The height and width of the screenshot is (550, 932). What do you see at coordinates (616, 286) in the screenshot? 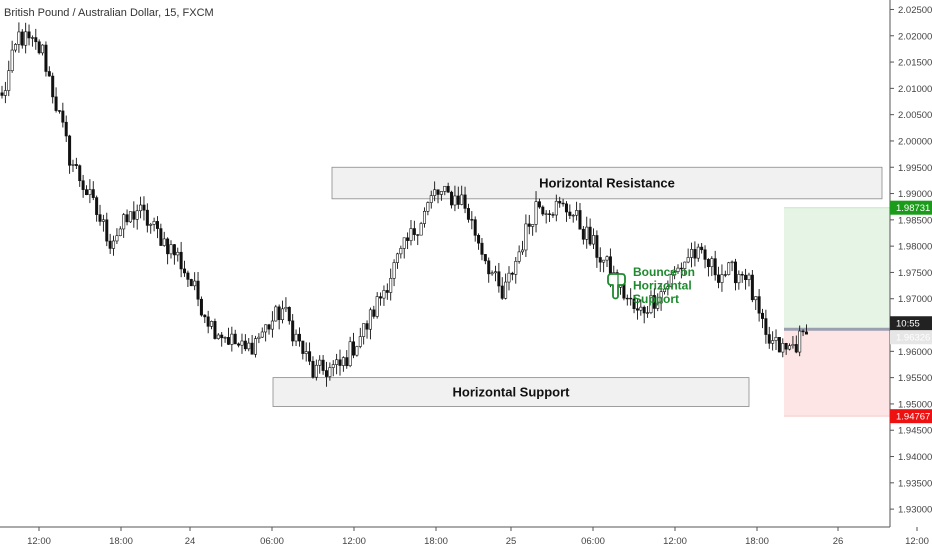
I see `hand-shape` at bounding box center [616, 286].